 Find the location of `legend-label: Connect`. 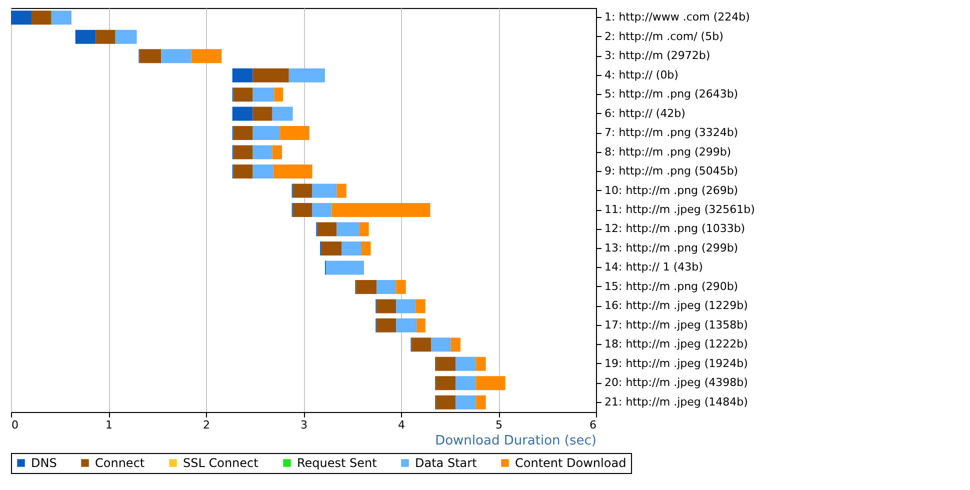

legend-label: Connect is located at coordinates (120, 463).